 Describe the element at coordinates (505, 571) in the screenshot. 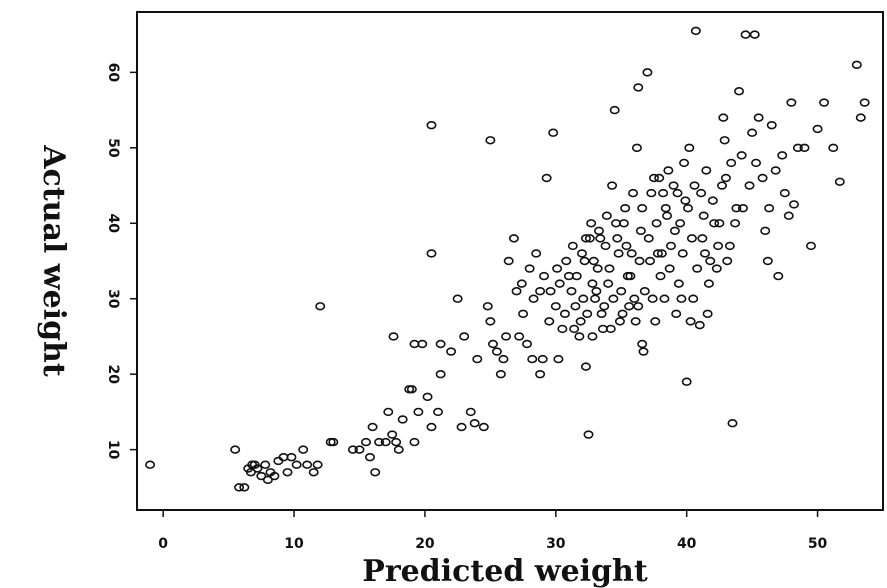

I see `x-axis-label: Predicted weight` at that location.